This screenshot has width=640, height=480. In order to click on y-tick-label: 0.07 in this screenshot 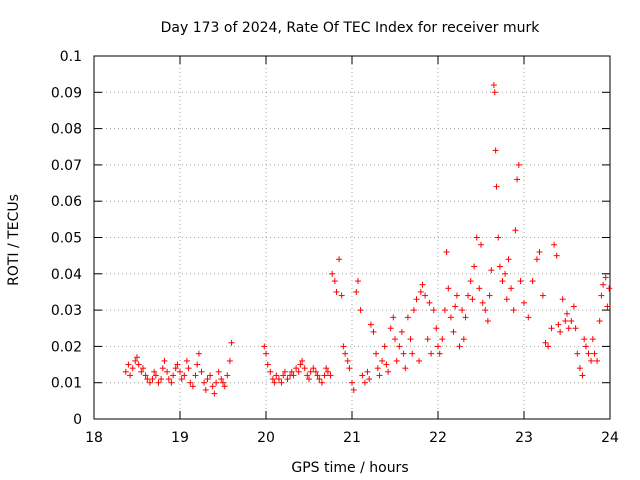, I will do `click(66, 166)`.